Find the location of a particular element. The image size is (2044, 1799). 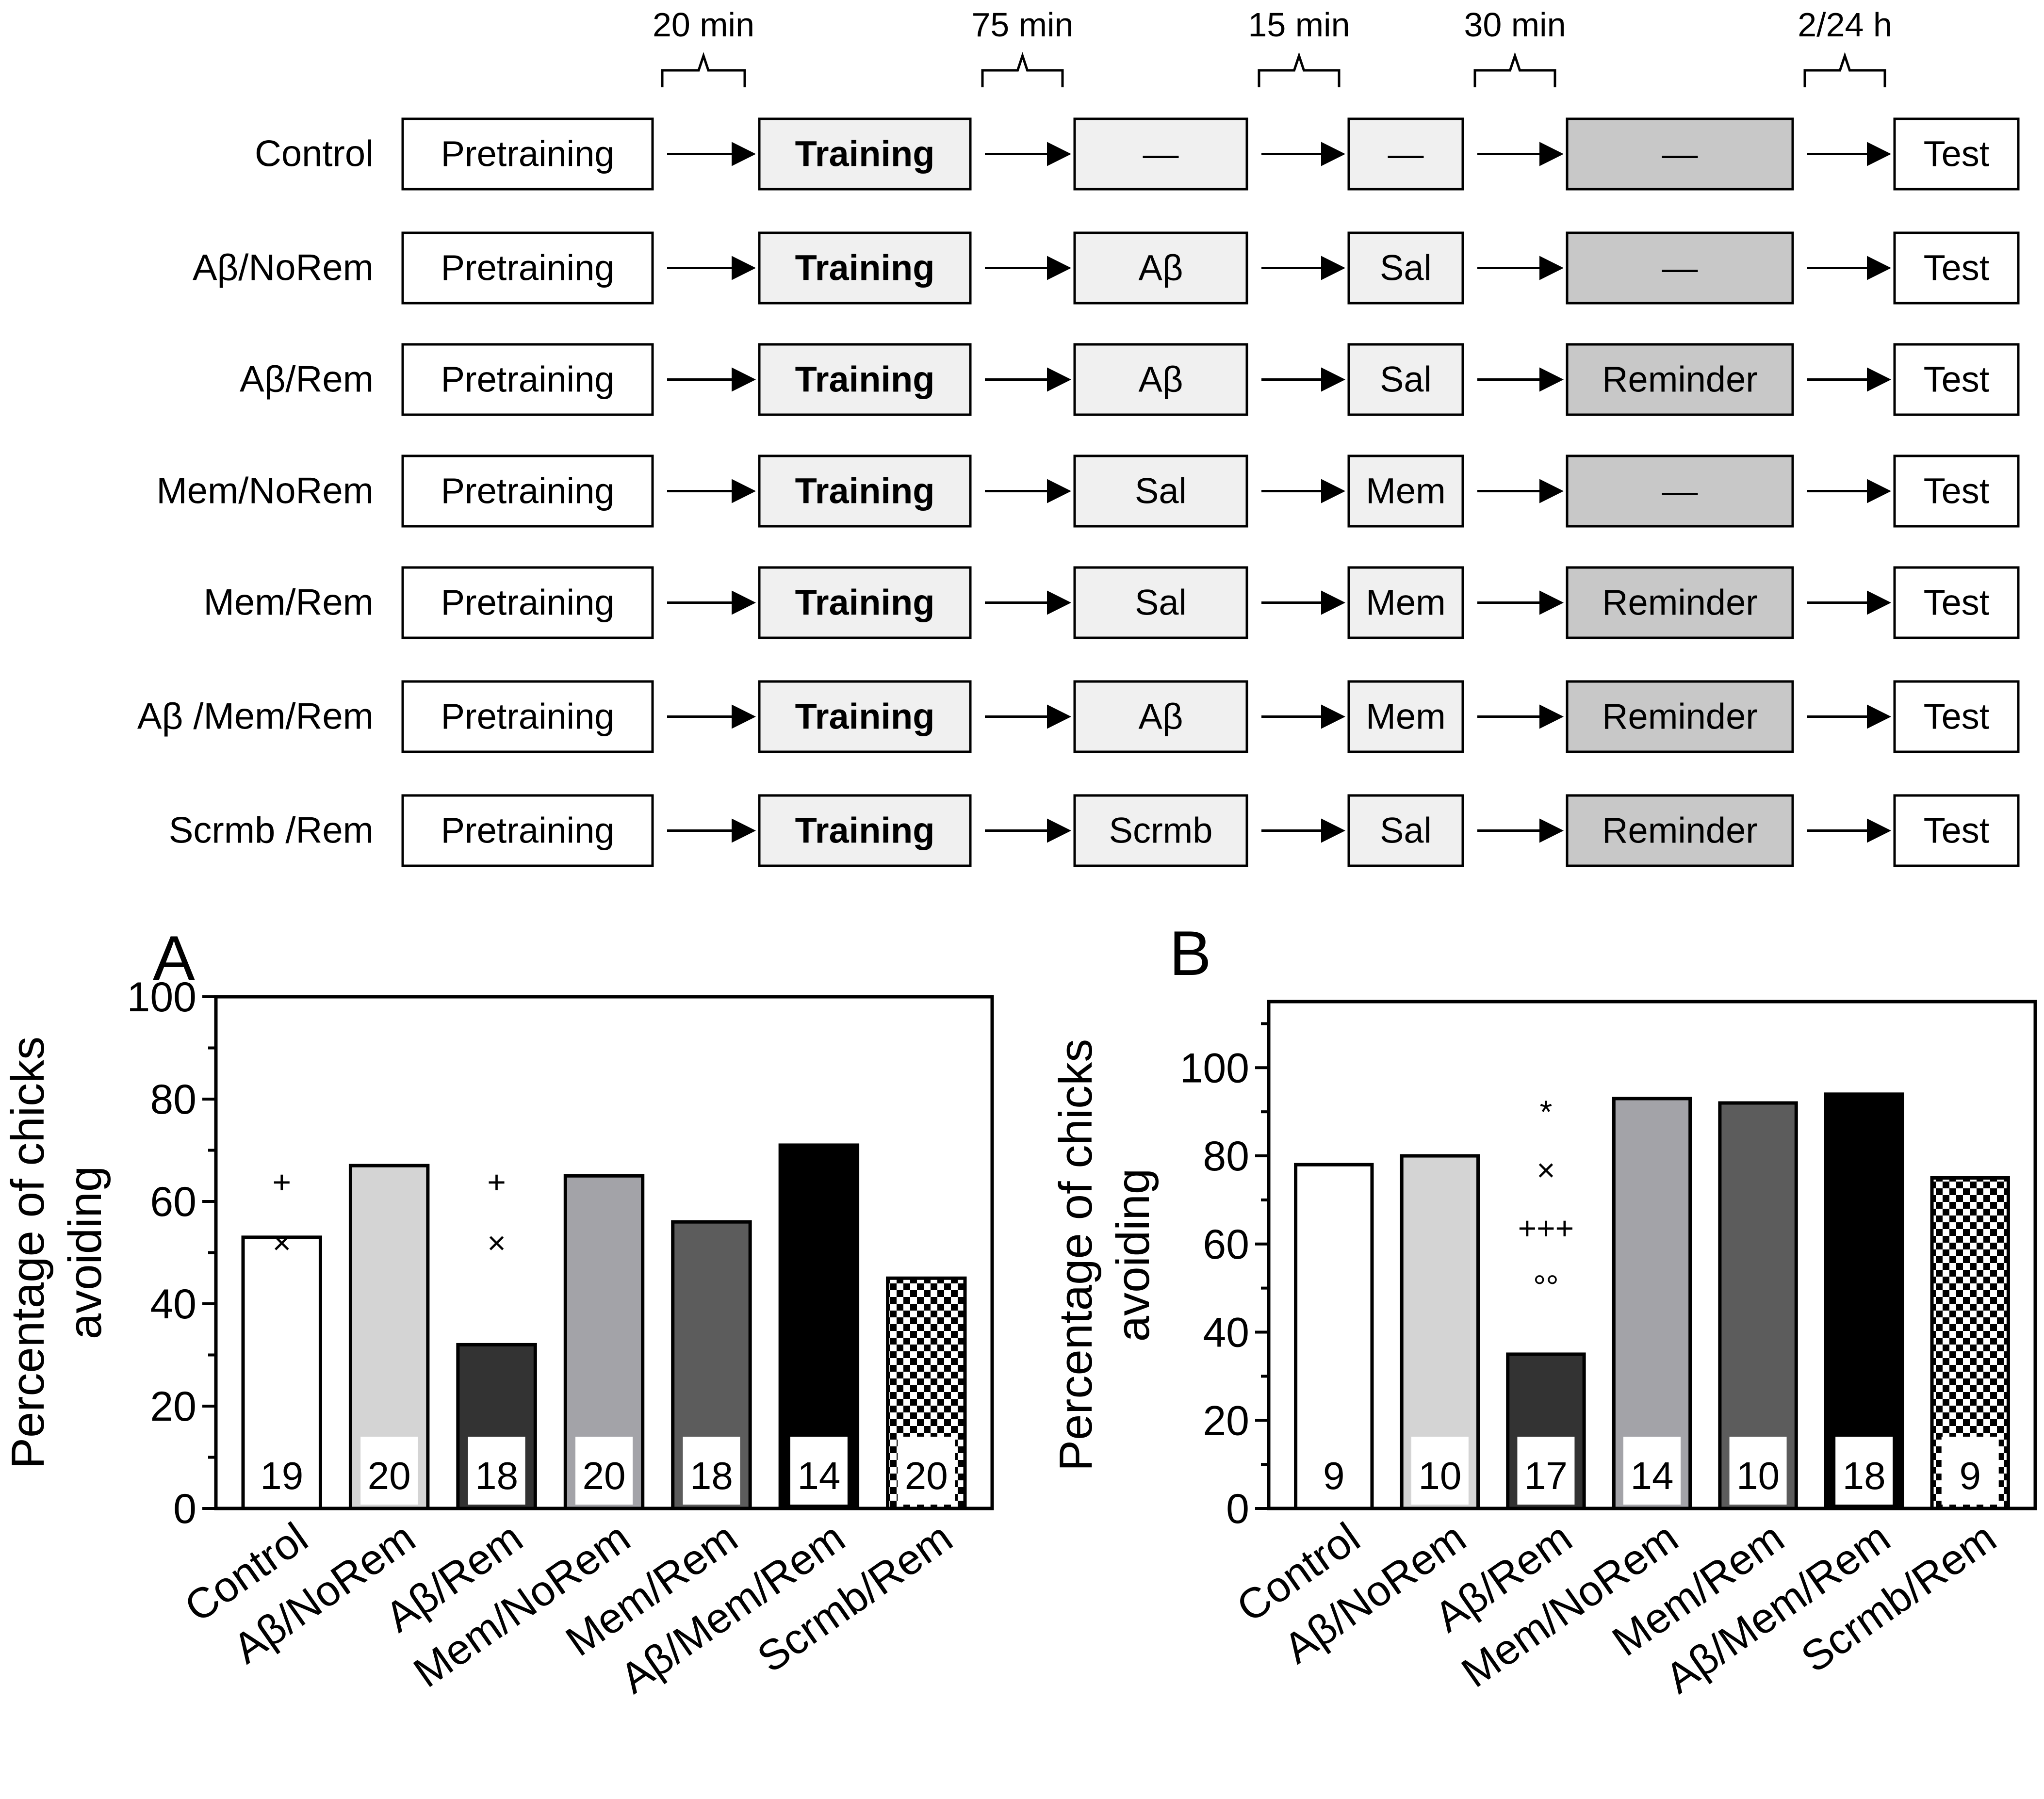

n-label: 9 is located at coordinates (1334, 1475).